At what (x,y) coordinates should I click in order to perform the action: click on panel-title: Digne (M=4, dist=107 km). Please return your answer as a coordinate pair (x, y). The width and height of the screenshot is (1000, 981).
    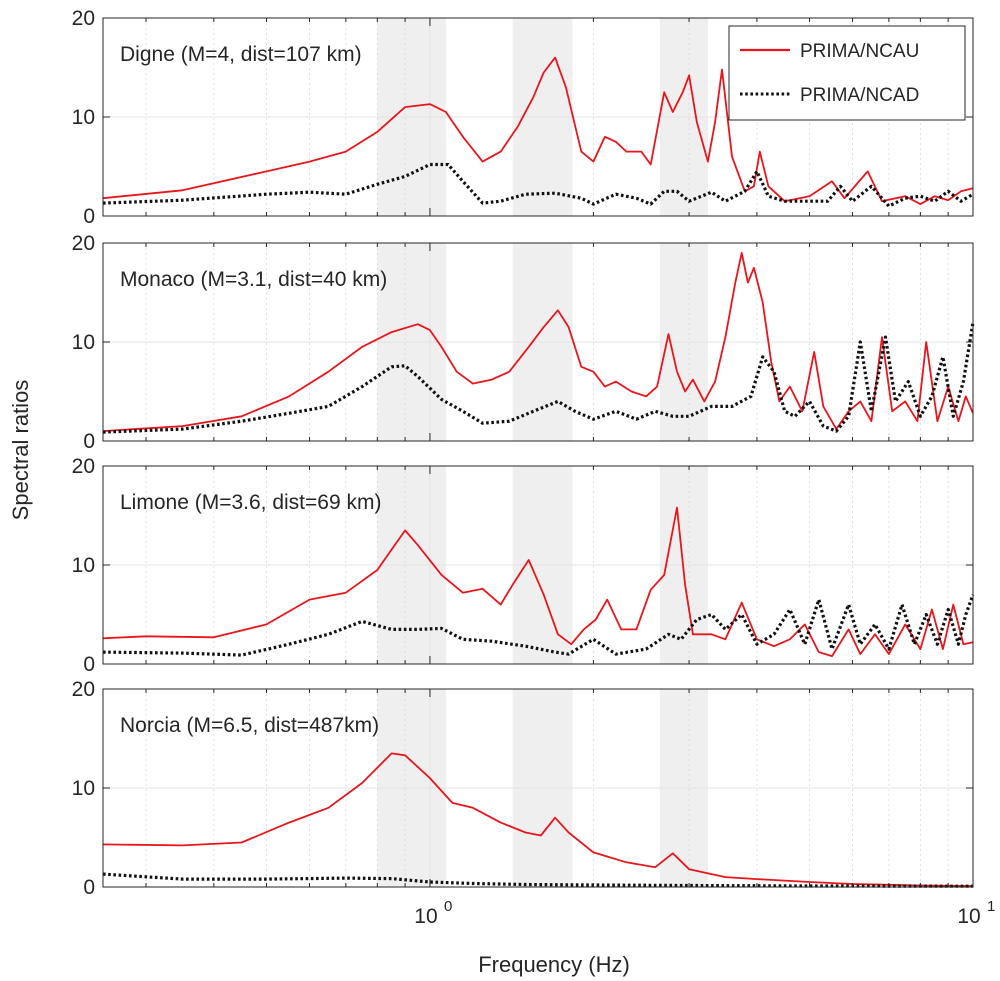
    Looking at the image, I should click on (241, 54).